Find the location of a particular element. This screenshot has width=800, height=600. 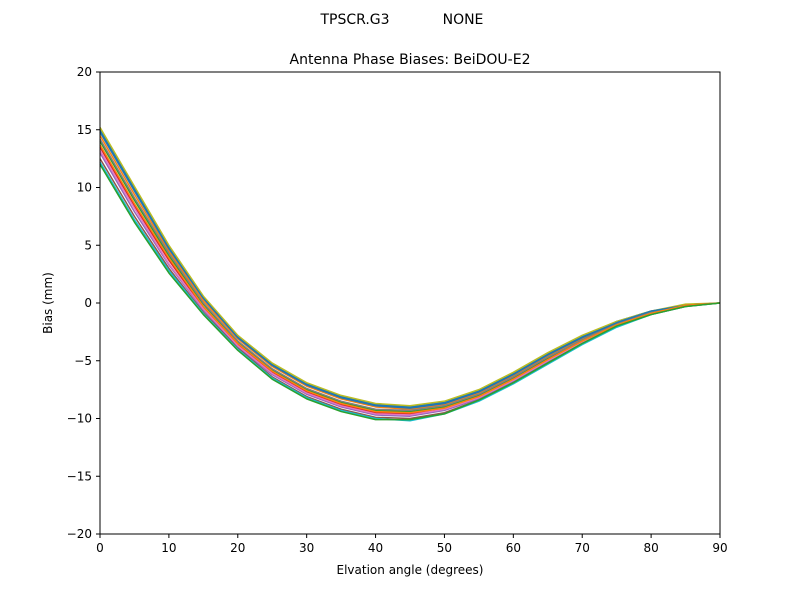

y-tick-label: −5 is located at coordinates (83, 361).